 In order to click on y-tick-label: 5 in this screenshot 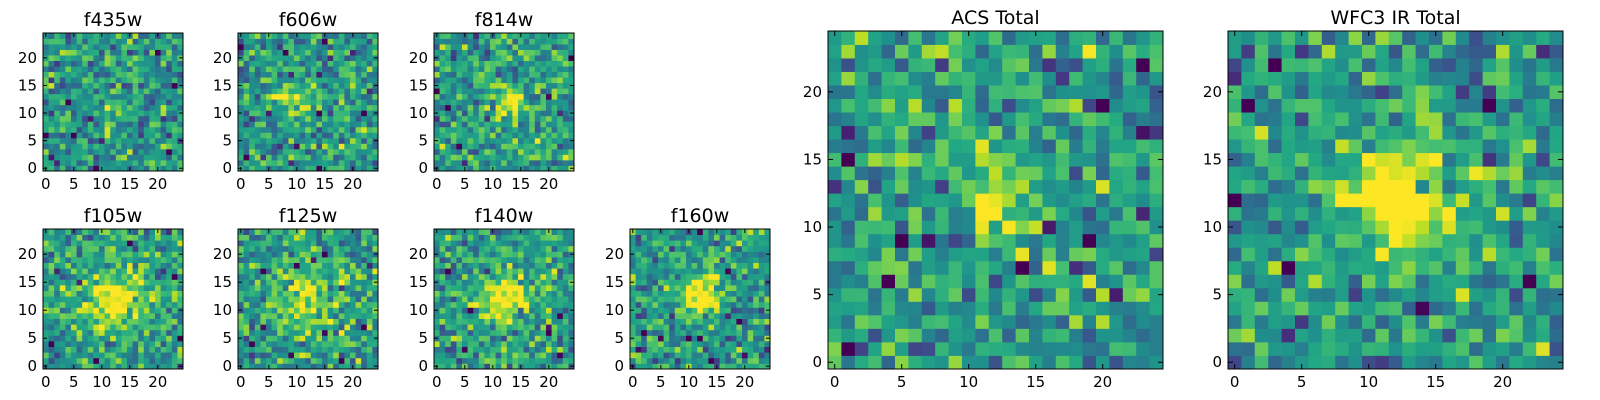, I will do `click(227, 141)`.